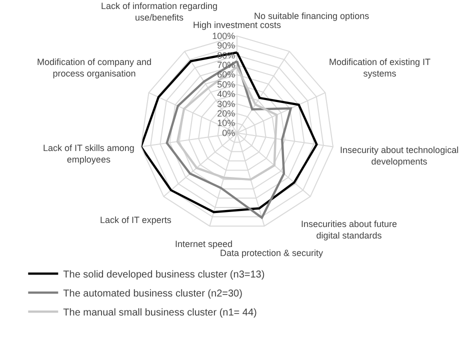  I want to click on y-tick-label: 100%, so click(224, 35).